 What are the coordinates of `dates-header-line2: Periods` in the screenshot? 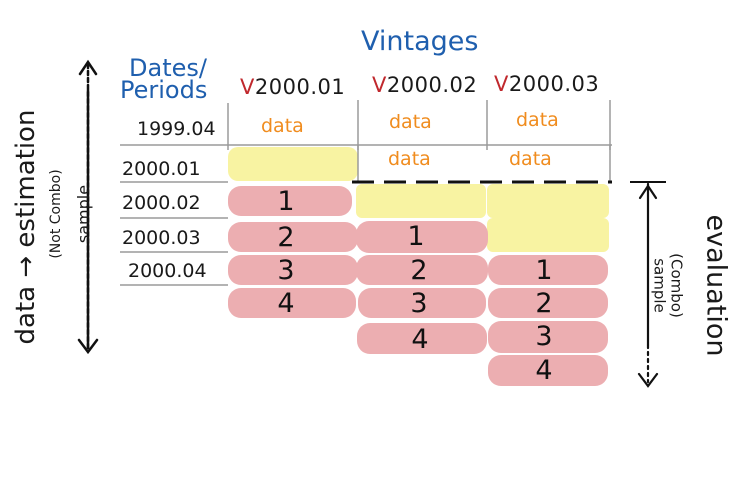 It's located at (164, 90).